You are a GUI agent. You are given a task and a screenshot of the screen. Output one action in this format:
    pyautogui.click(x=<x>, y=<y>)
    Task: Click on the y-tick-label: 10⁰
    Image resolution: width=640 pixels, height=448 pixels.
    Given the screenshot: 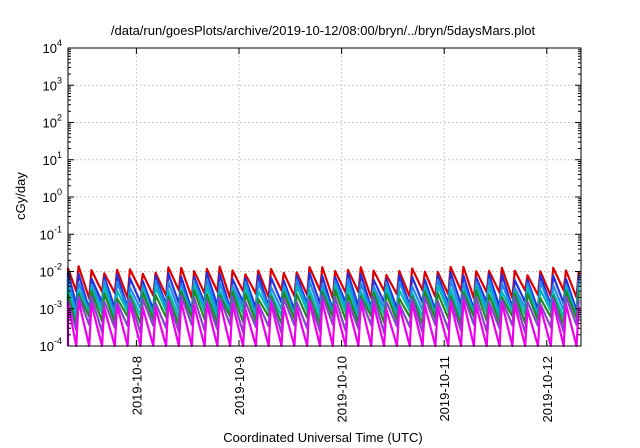 What is the action you would take?
    pyautogui.click(x=52, y=196)
    